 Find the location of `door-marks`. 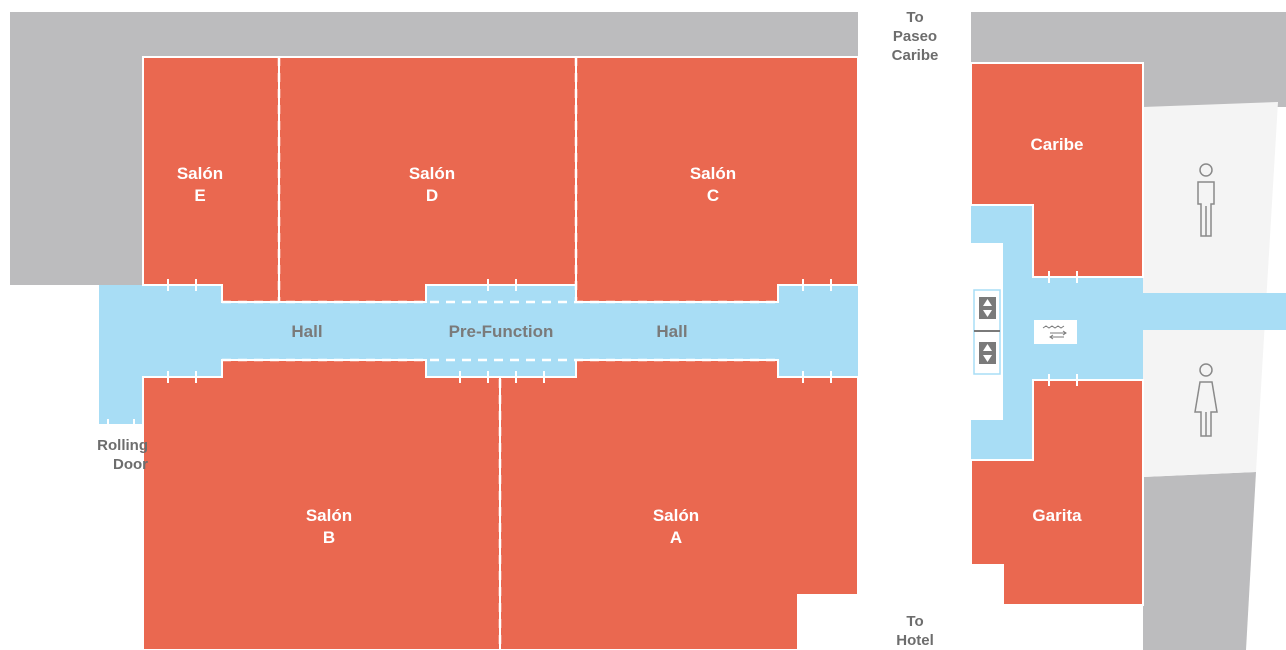

door-marks is located at coordinates (478, 355).